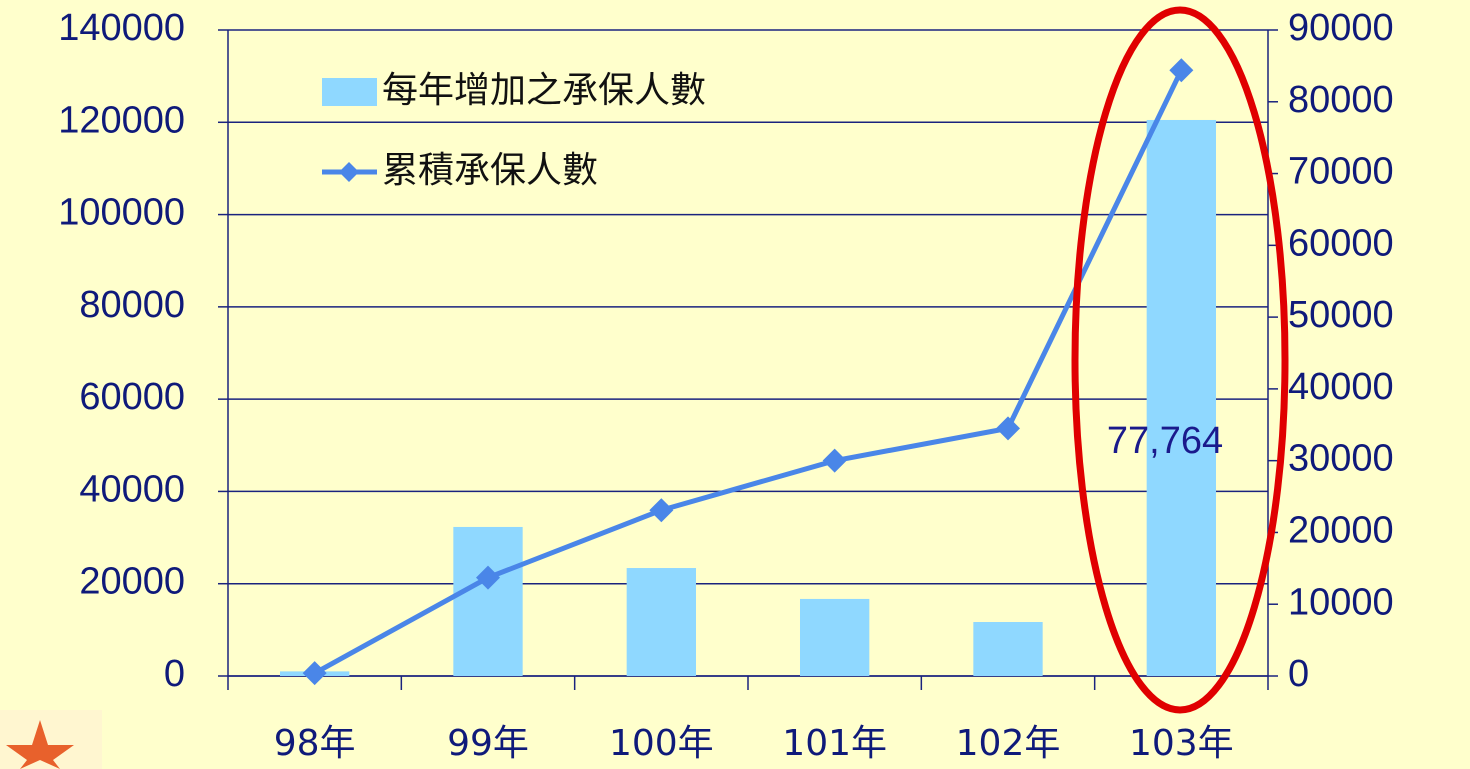  What do you see at coordinates (121, 213) in the screenshot?
I see `y-tick-label: 100000` at bounding box center [121, 213].